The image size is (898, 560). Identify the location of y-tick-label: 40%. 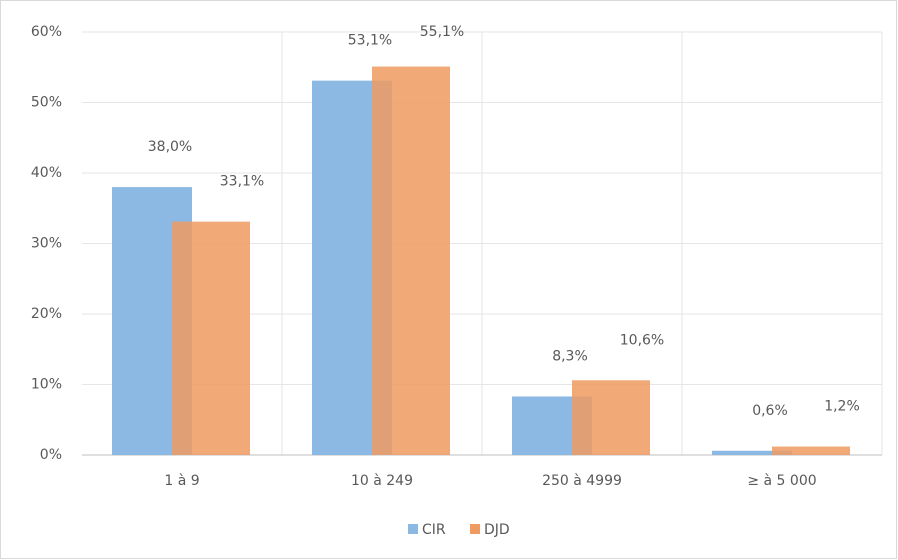
(46, 173).